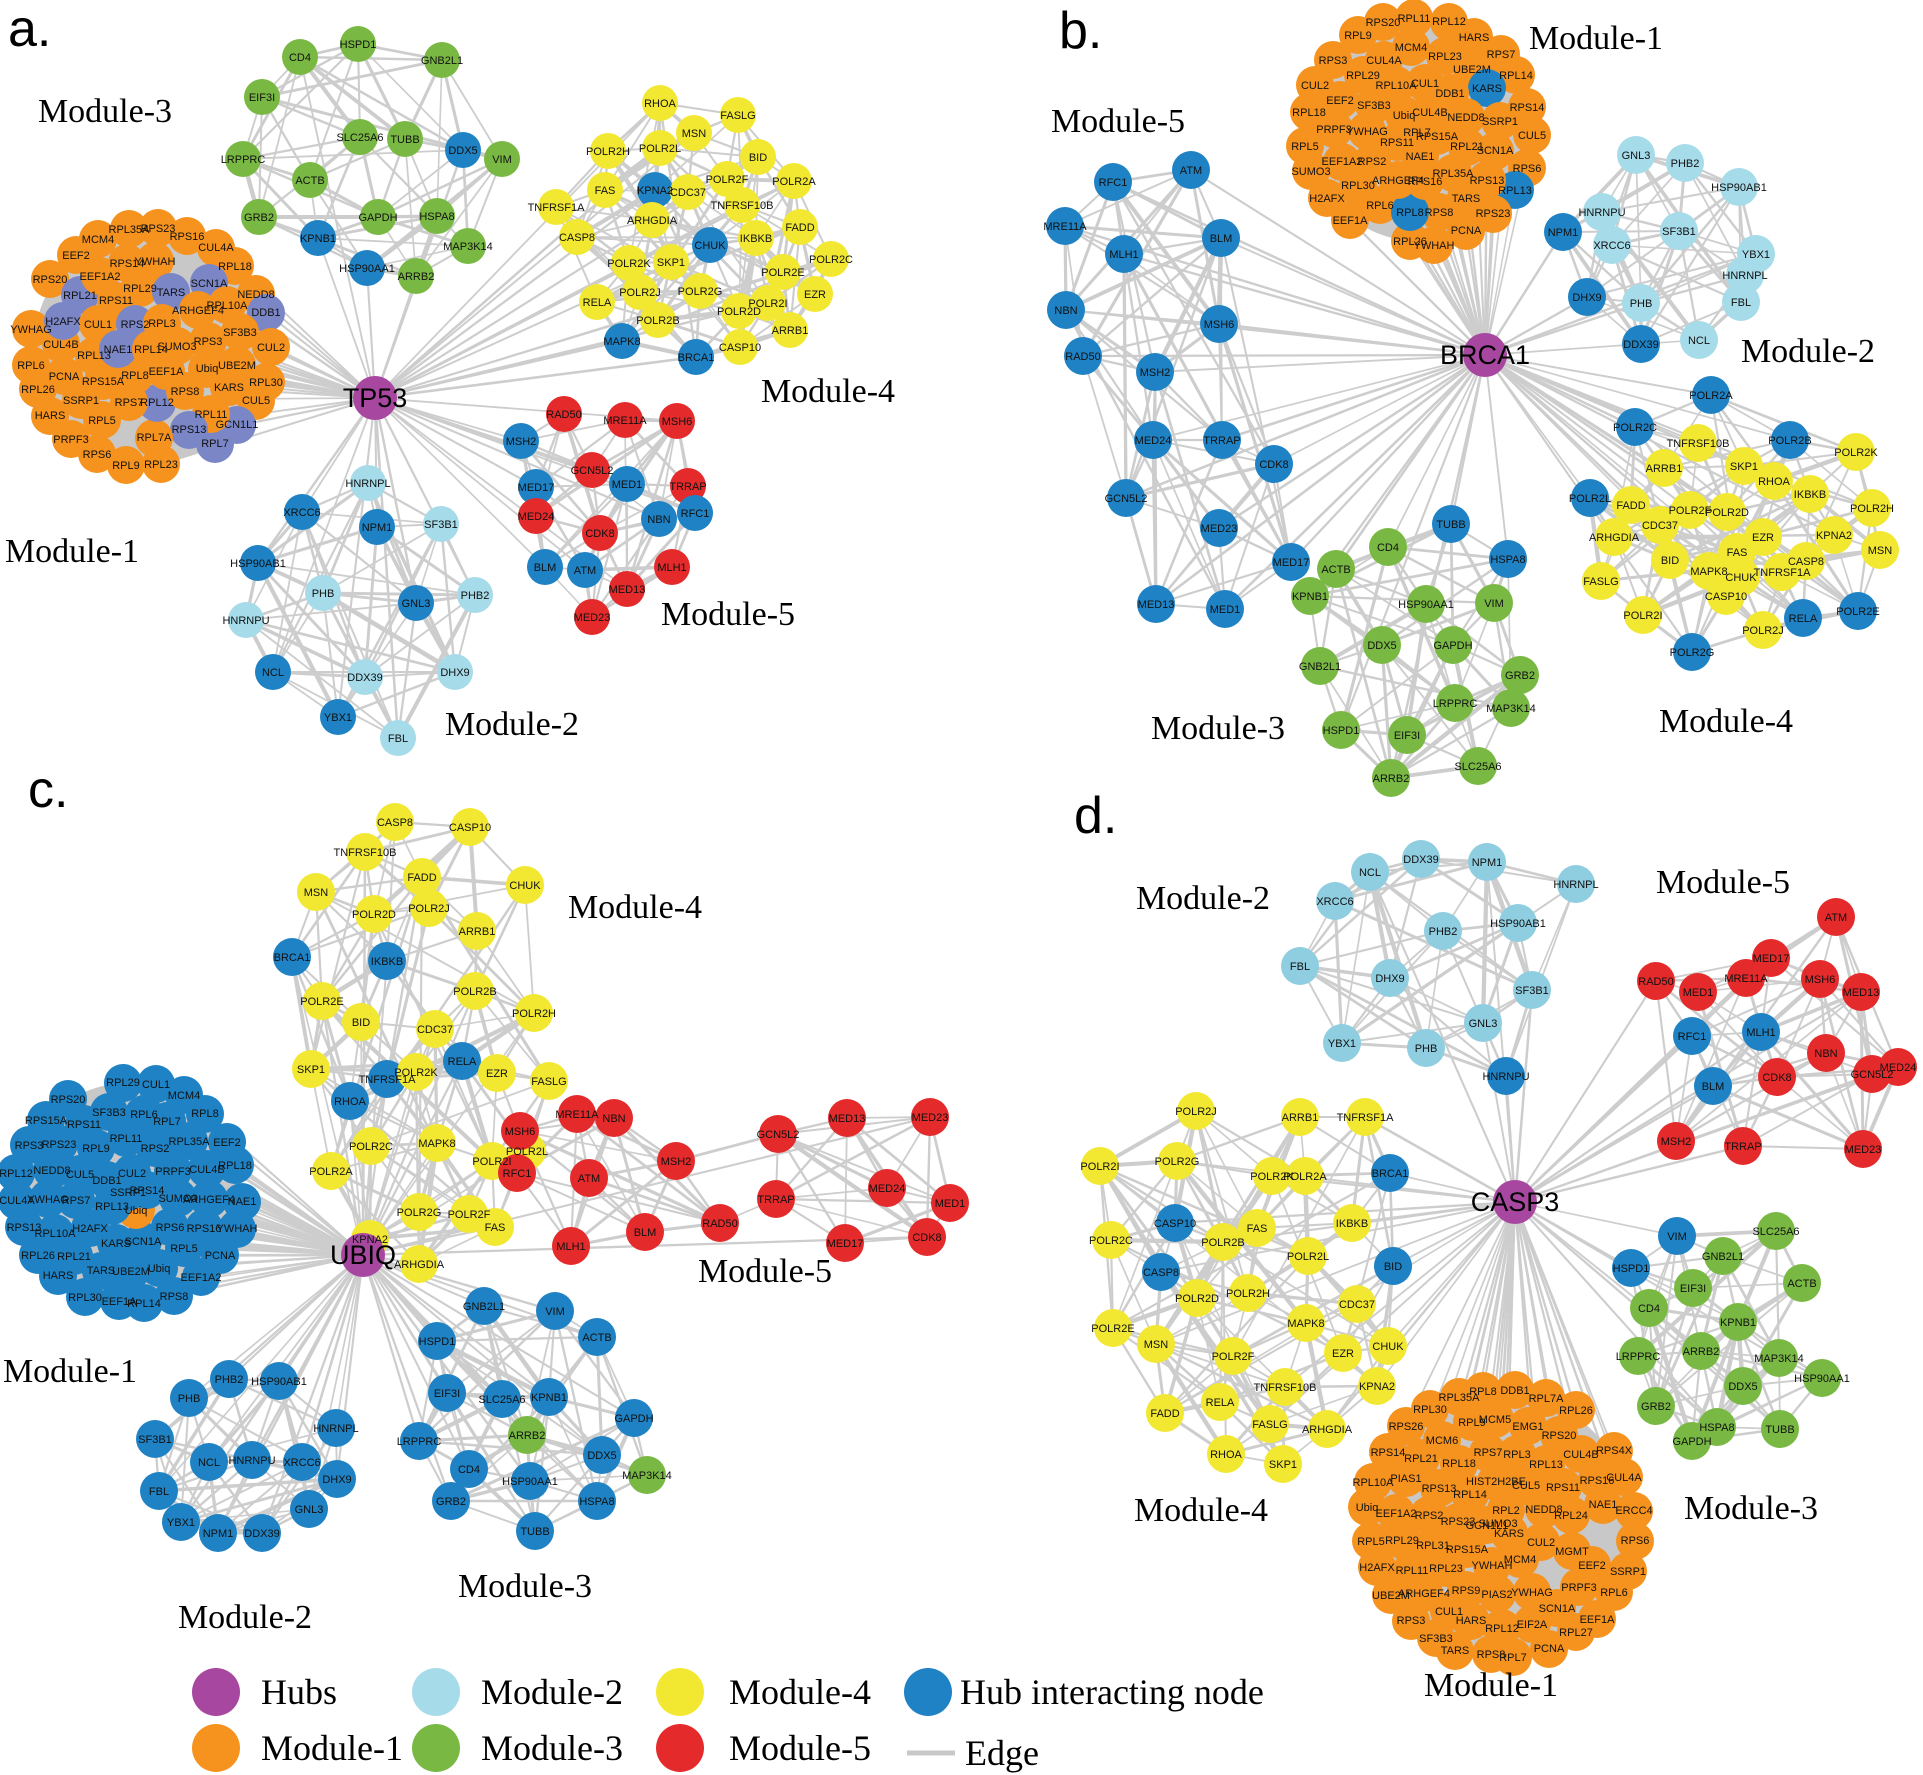  What do you see at coordinates (1820, 980) in the screenshot?
I see `svg-text: MSH6` at bounding box center [1820, 980].